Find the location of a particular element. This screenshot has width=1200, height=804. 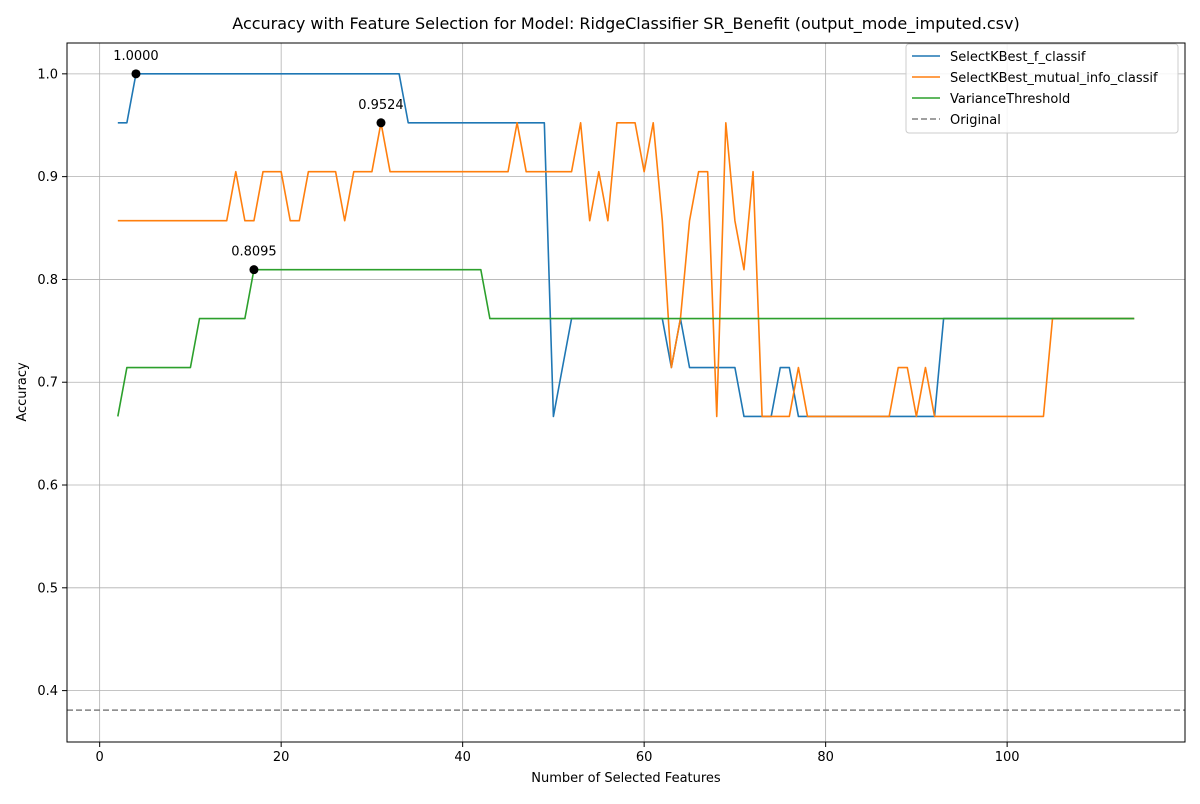

legend-item-original: Original is located at coordinates (956, 120).